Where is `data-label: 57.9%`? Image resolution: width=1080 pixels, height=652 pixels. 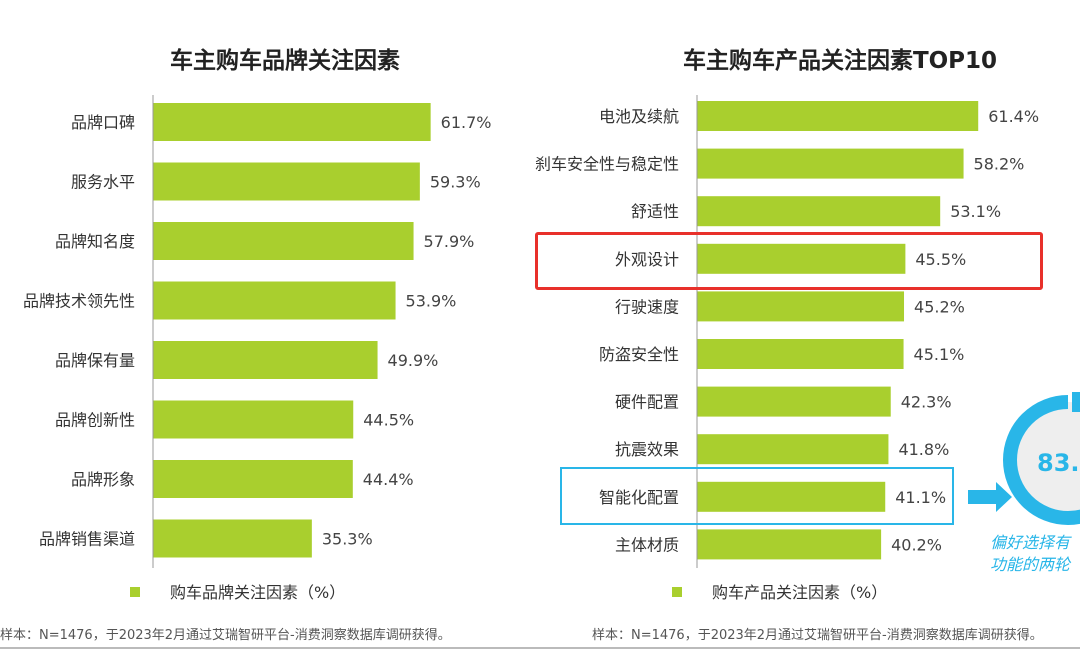
data-label: 57.9% is located at coordinates (449, 241).